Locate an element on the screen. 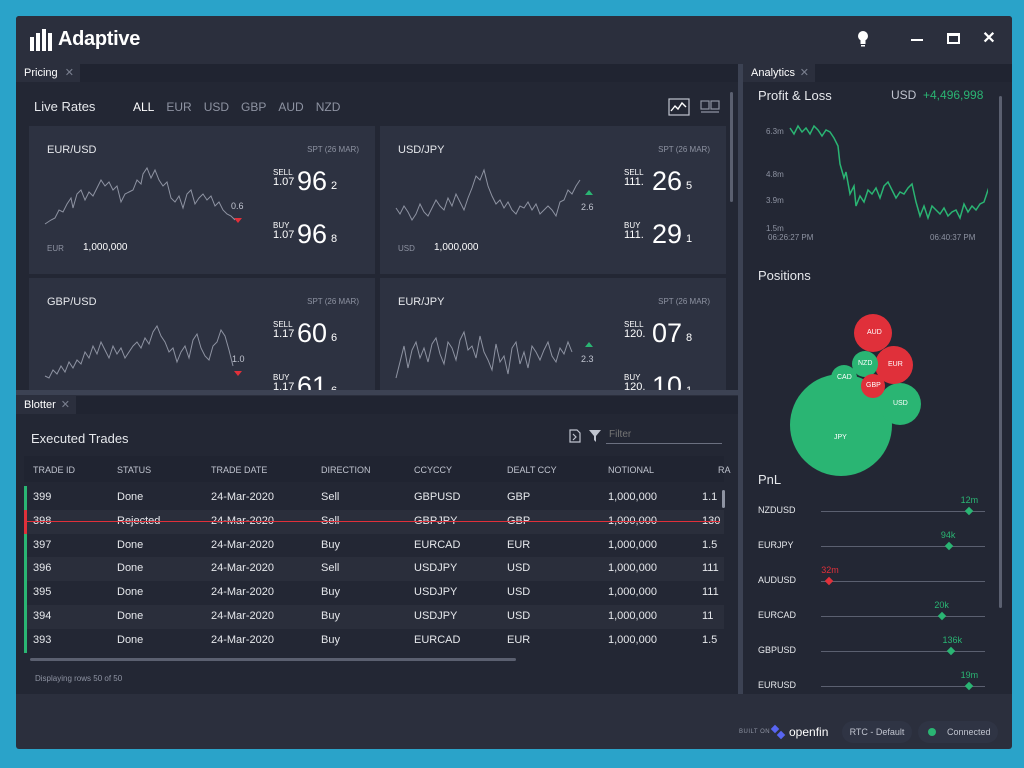 Image resolution: width=1024 pixels, height=768 pixels. sell-fraction: 8 is located at coordinates (689, 338).